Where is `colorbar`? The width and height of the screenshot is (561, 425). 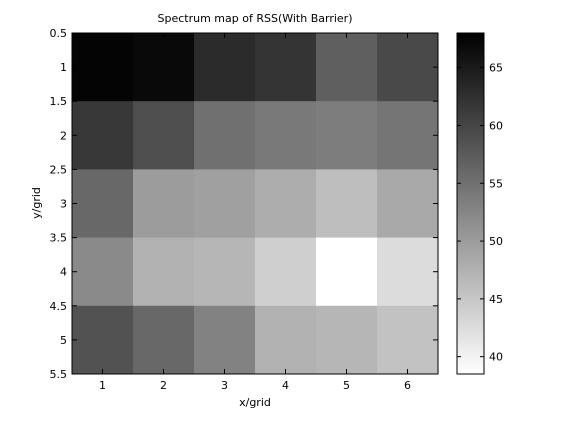 colorbar is located at coordinates (470, 203).